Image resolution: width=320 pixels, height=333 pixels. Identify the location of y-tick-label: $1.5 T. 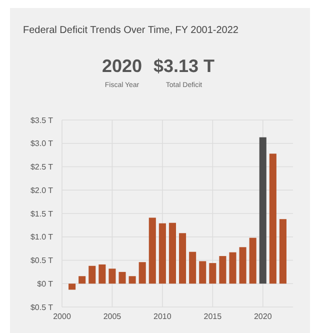
(42, 213).